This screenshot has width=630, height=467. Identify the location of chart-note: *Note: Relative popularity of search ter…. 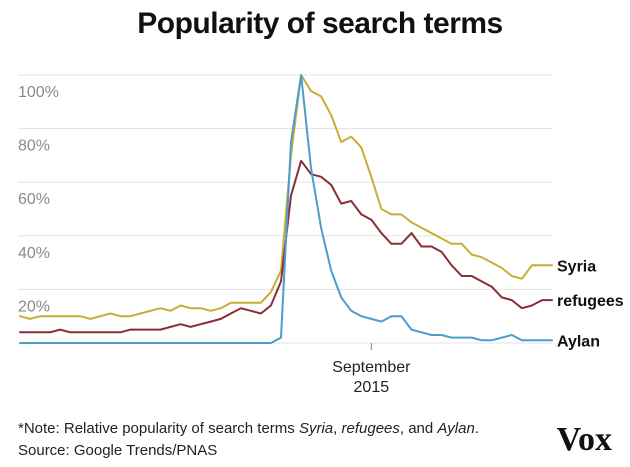
(248, 428).